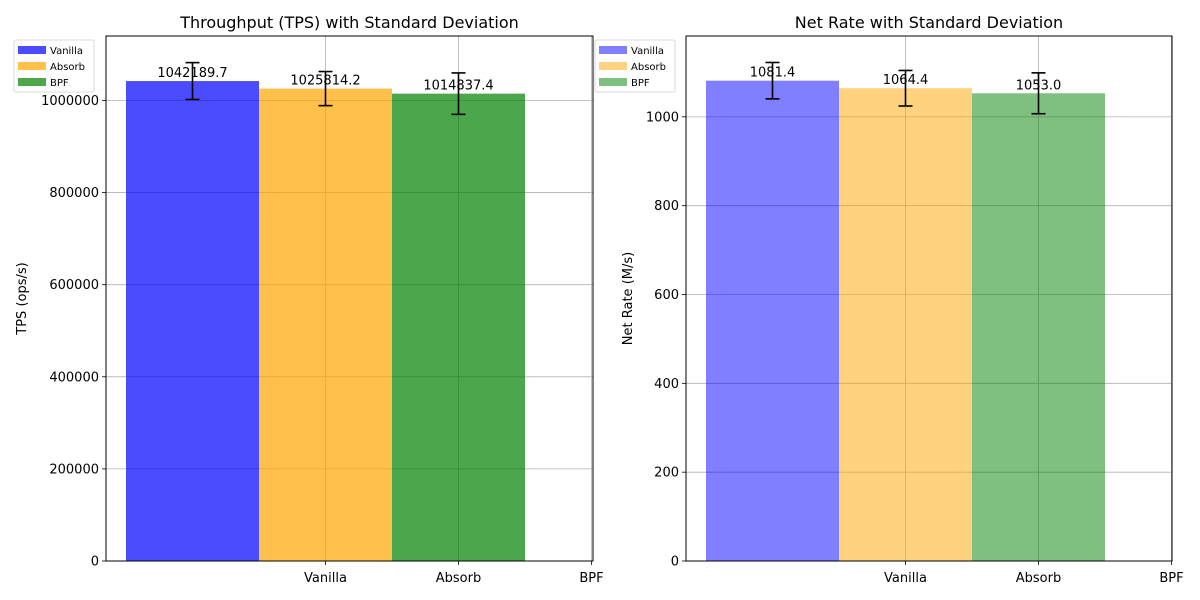 Image resolution: width=1200 pixels, height=600 pixels. I want to click on data-label: 1042189.7, so click(192, 73).